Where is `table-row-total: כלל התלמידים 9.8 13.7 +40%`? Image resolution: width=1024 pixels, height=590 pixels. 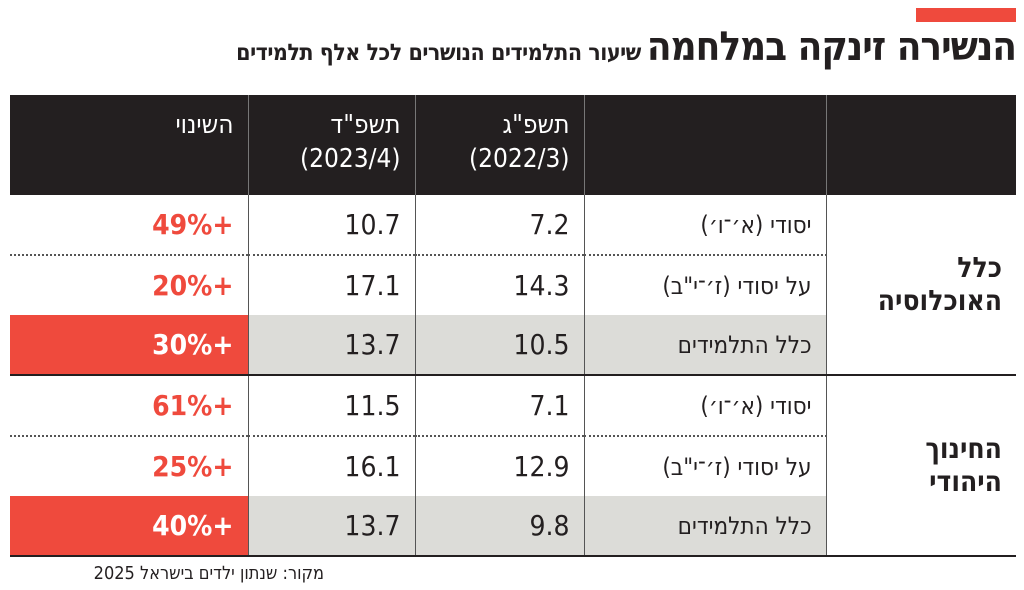 table-row-total: כלל התלמידים 9.8 13.7 +40% is located at coordinates (513, 526).